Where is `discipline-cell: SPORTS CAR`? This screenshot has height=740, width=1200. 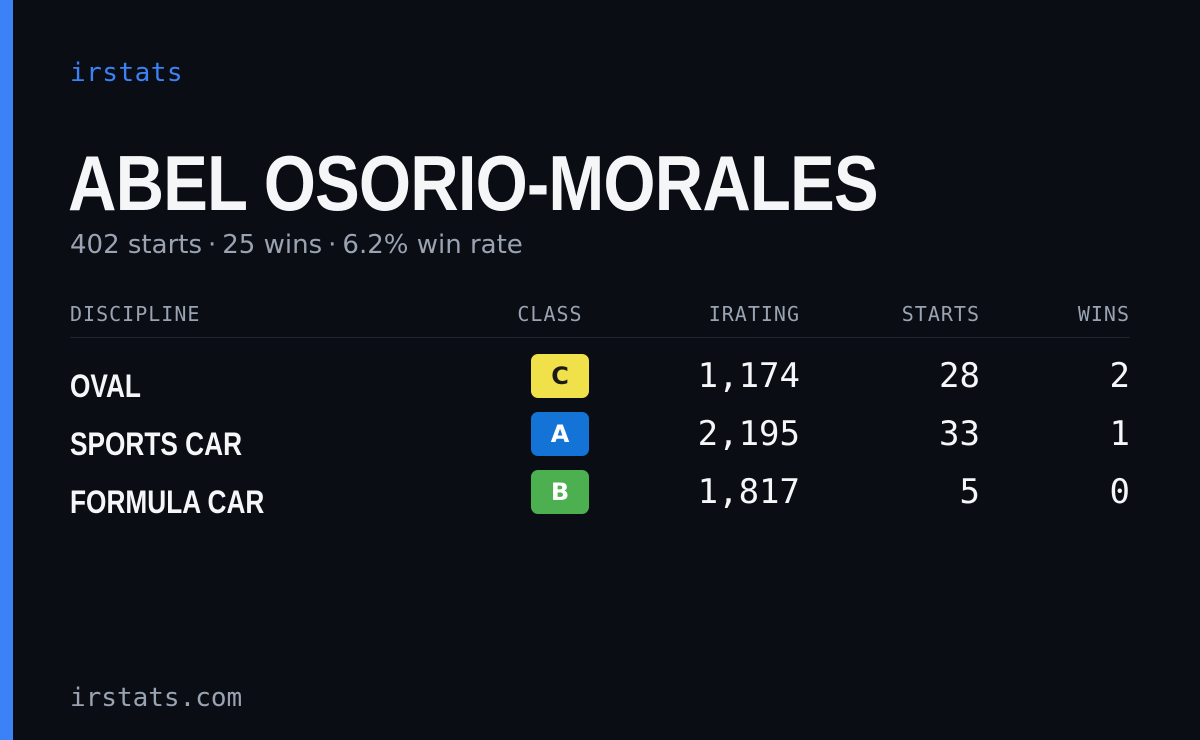 discipline-cell: SPORTS CAR is located at coordinates (156, 444).